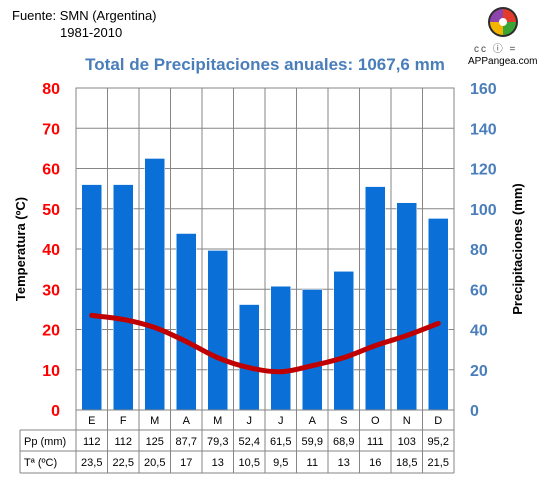  What do you see at coordinates (40, 463) in the screenshot?
I see `table-row-header: Tª (ºC)` at bounding box center [40, 463].